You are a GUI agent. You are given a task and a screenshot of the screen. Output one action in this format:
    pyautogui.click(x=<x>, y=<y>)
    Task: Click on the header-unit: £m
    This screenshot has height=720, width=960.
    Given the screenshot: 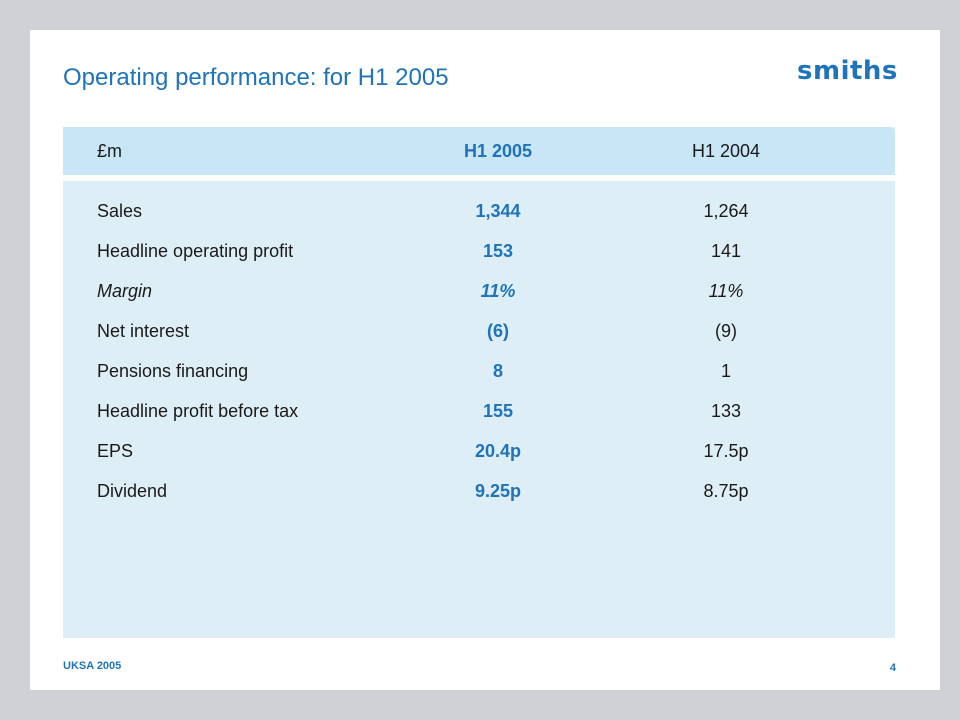 What is the action you would take?
    pyautogui.click(x=110, y=151)
    